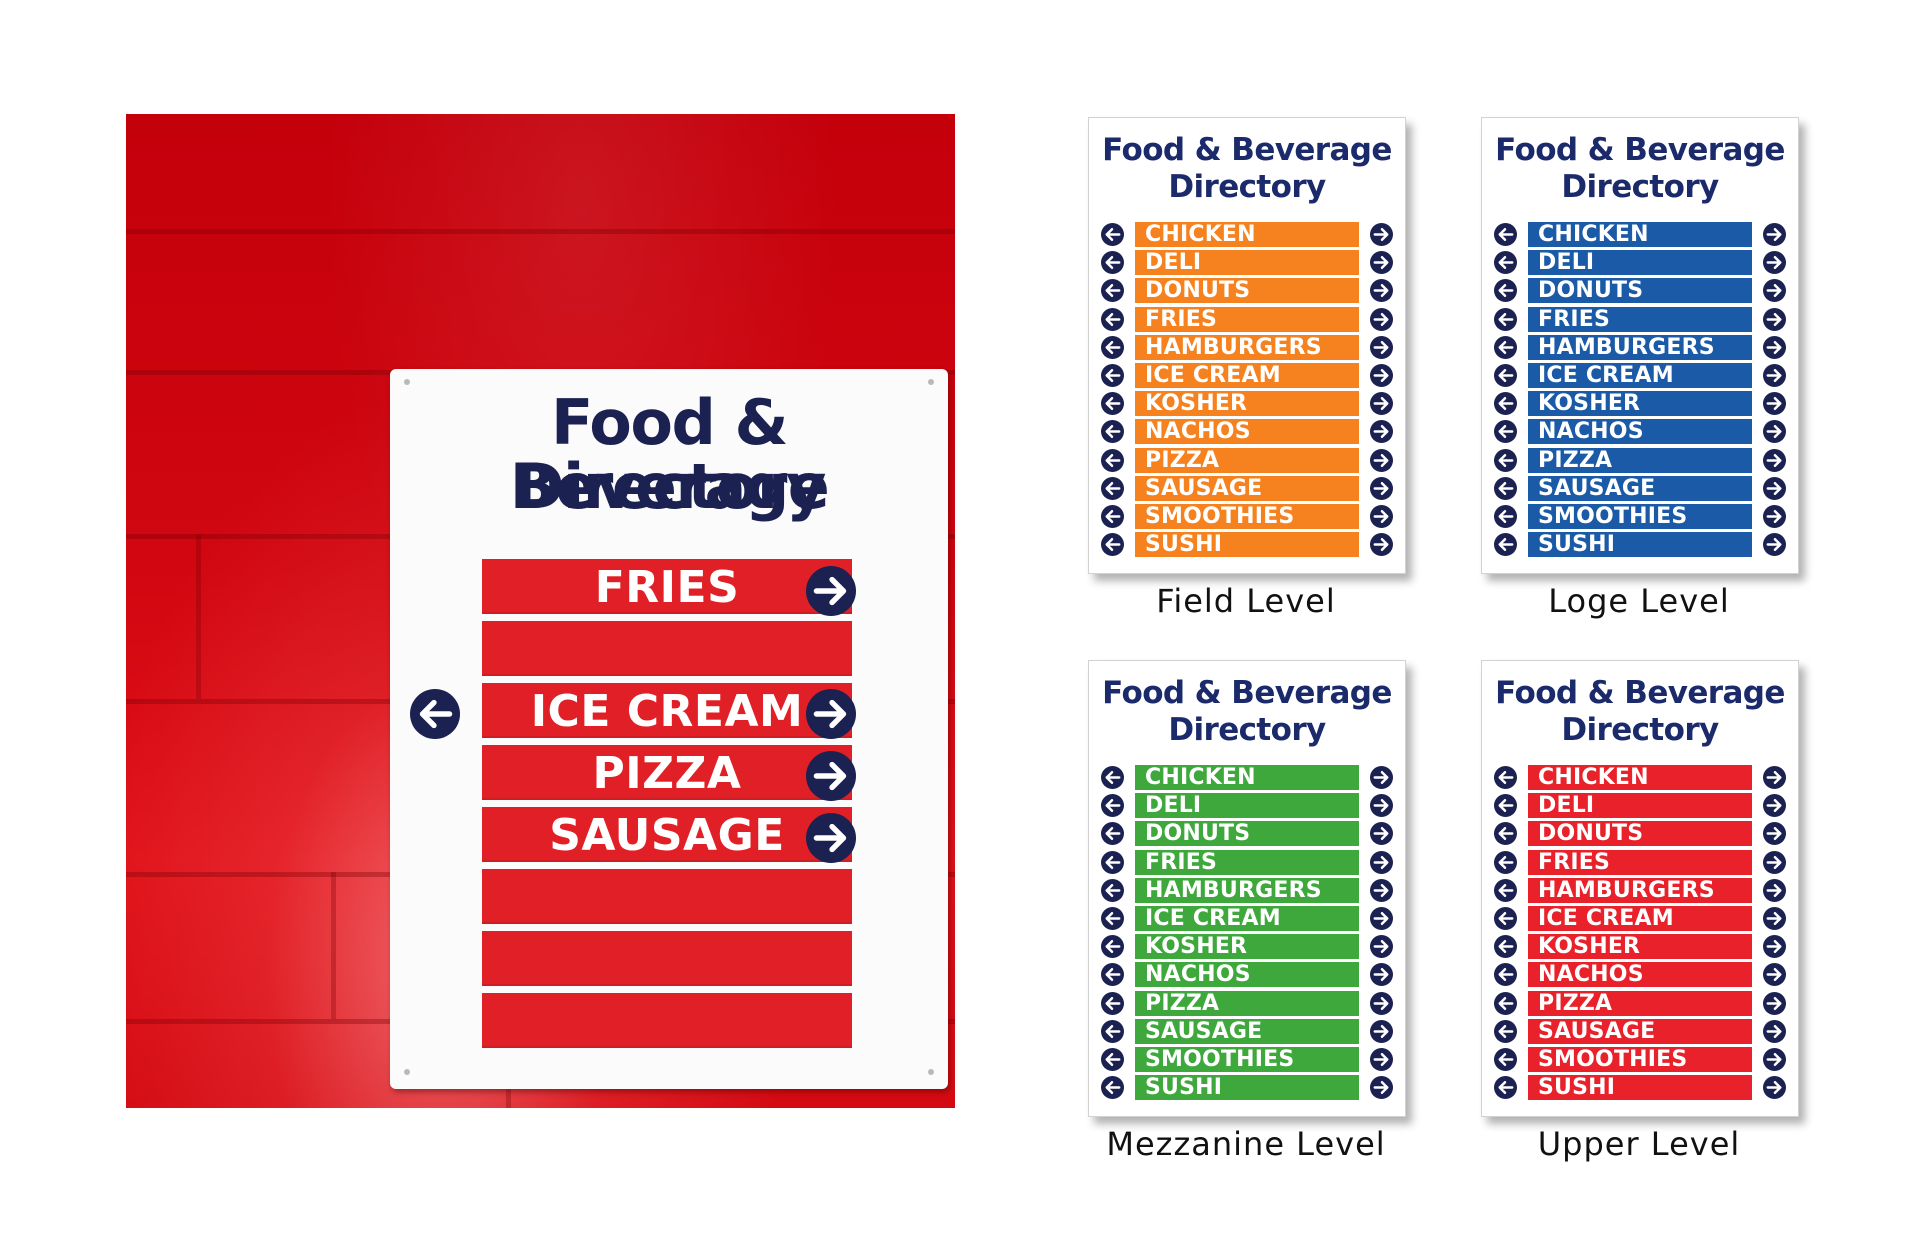  I want to click on list-item-label: NACHOS, so click(1247, 432).